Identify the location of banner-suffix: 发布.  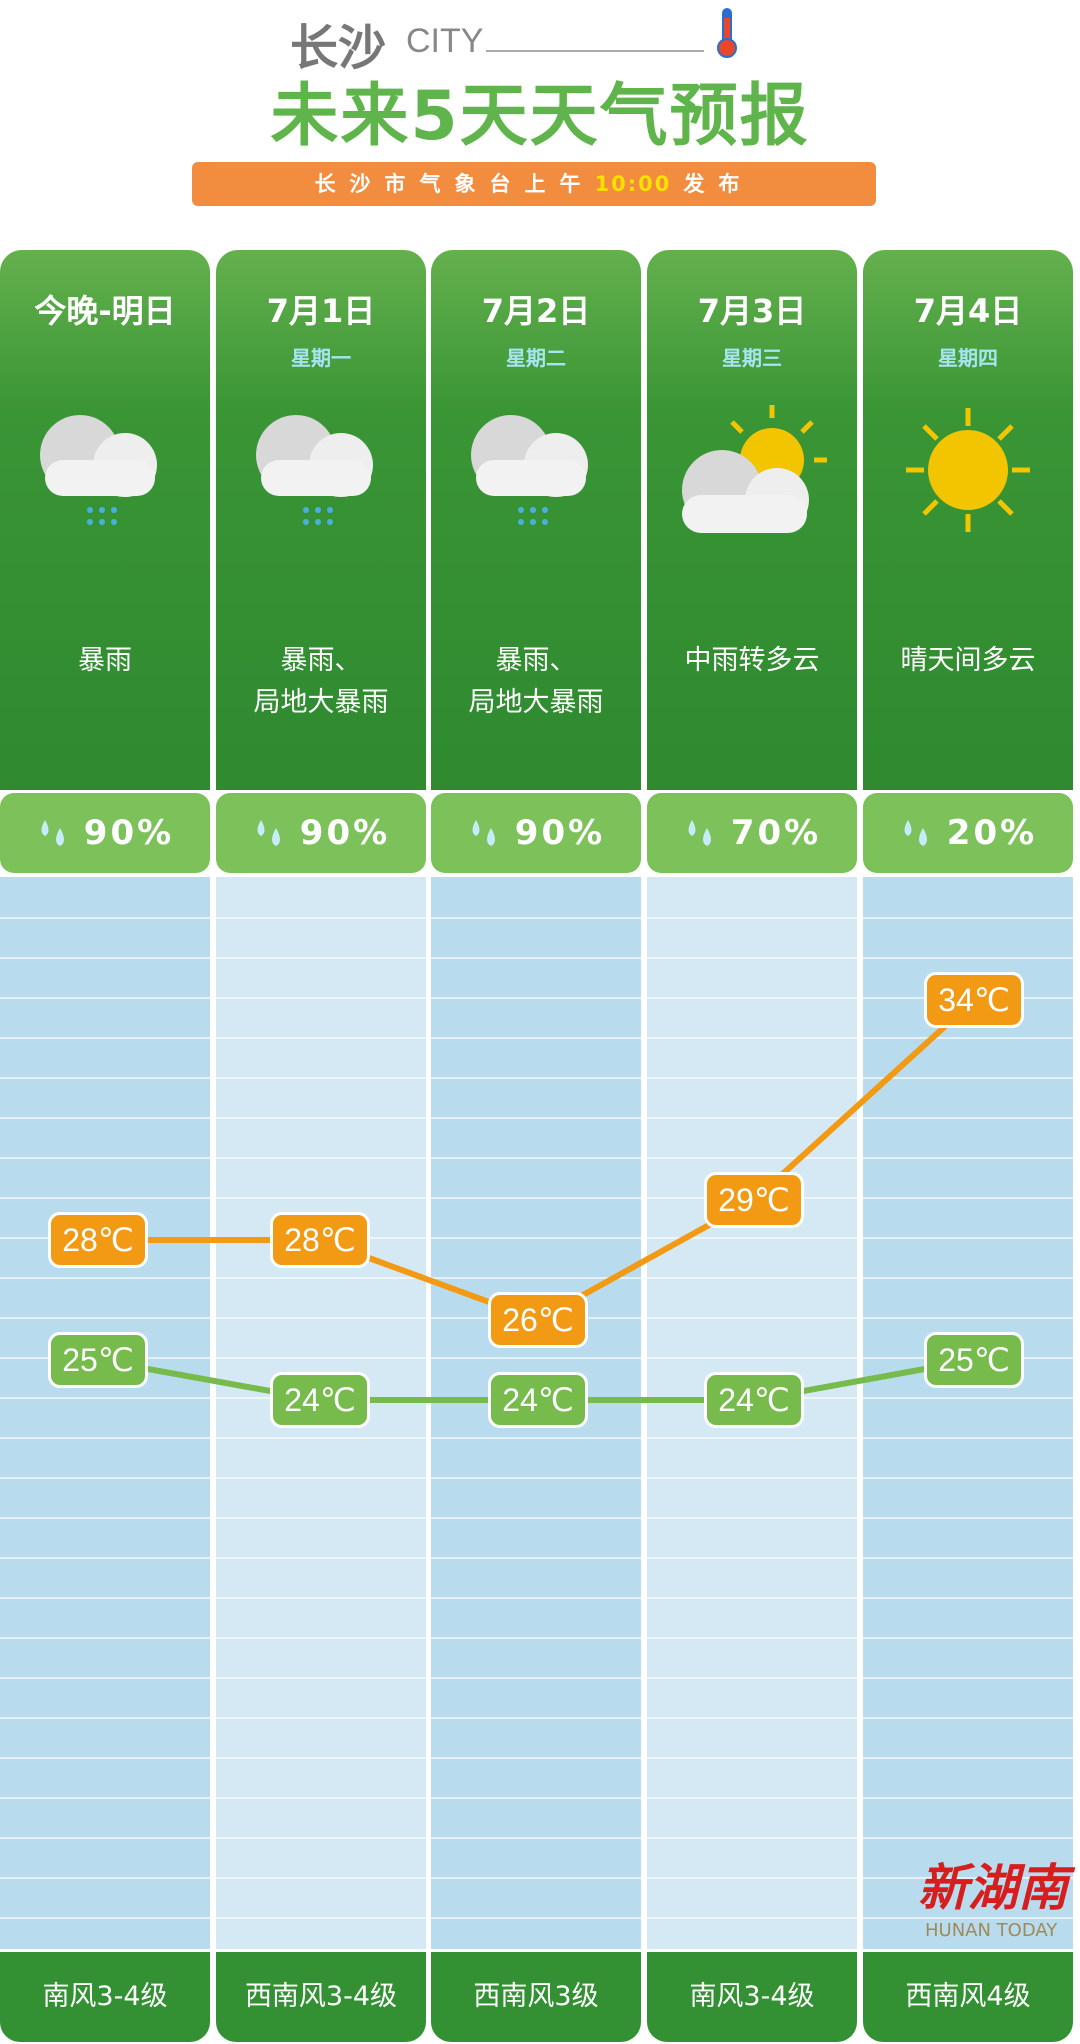
(718, 184).